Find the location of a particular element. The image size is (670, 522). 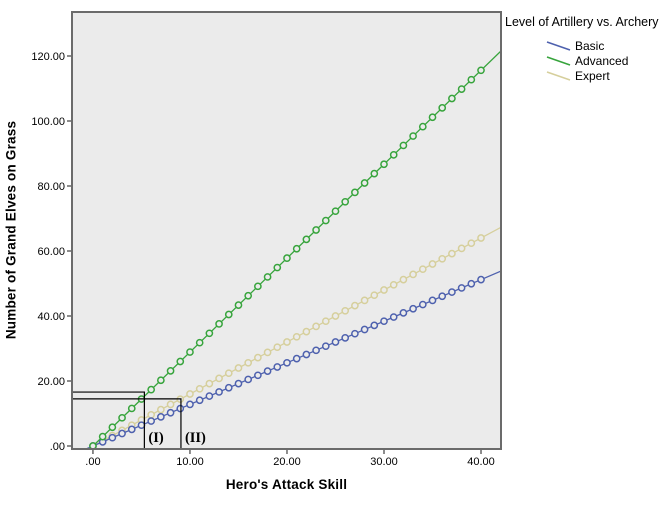

y-tick-label: 100.00 is located at coordinates (48, 122).